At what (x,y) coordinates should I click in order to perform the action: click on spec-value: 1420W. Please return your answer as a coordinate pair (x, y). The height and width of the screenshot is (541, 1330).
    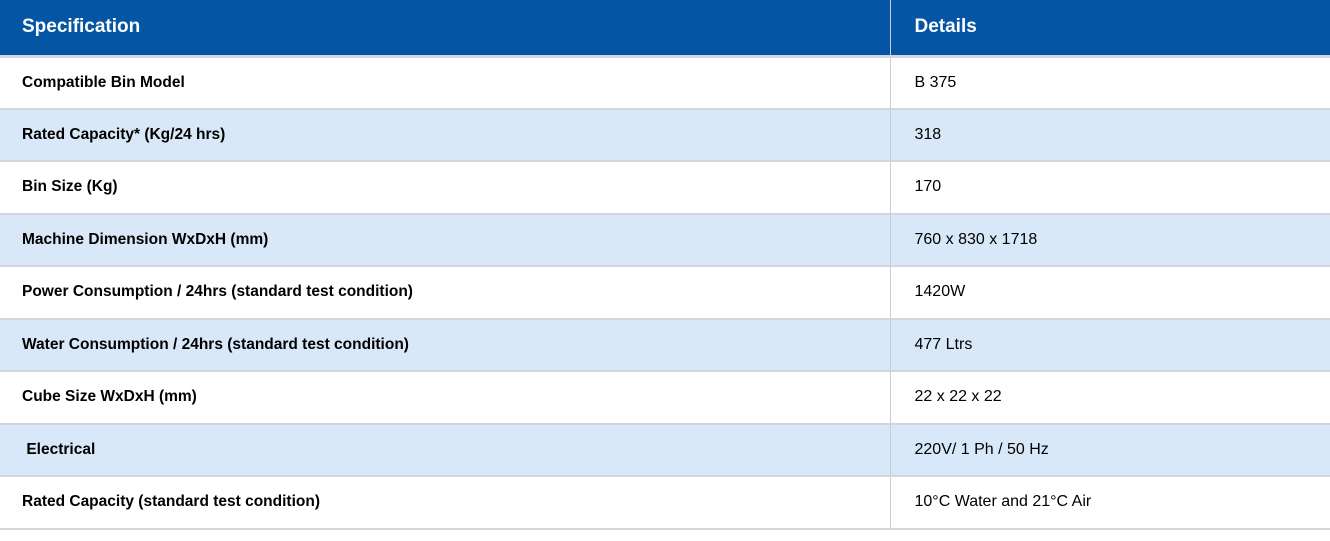
    Looking at the image, I should click on (1109, 293).